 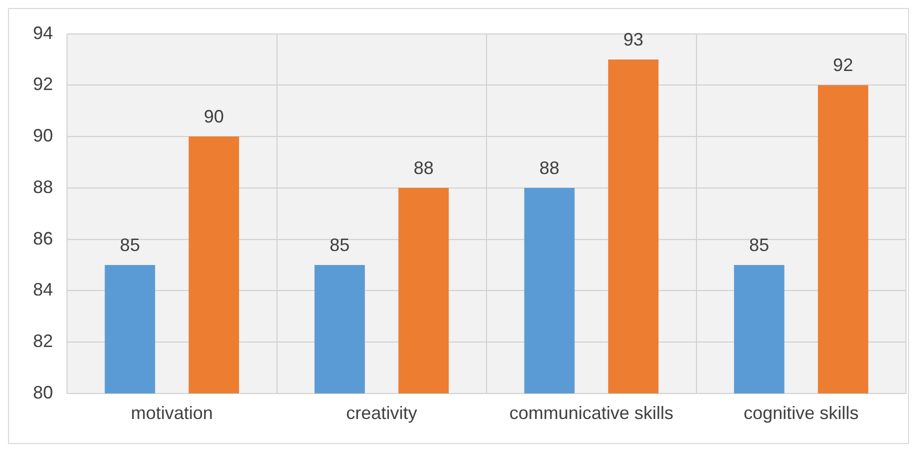 What do you see at coordinates (214, 116) in the screenshot?
I see `data-label: 90` at bounding box center [214, 116].